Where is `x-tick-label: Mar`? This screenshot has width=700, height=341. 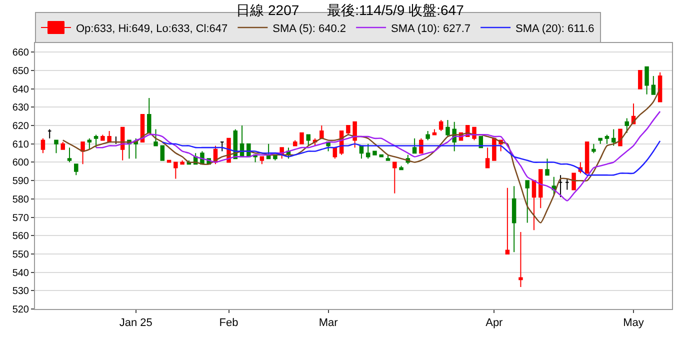 x-tick-label: Mar is located at coordinates (328, 323).